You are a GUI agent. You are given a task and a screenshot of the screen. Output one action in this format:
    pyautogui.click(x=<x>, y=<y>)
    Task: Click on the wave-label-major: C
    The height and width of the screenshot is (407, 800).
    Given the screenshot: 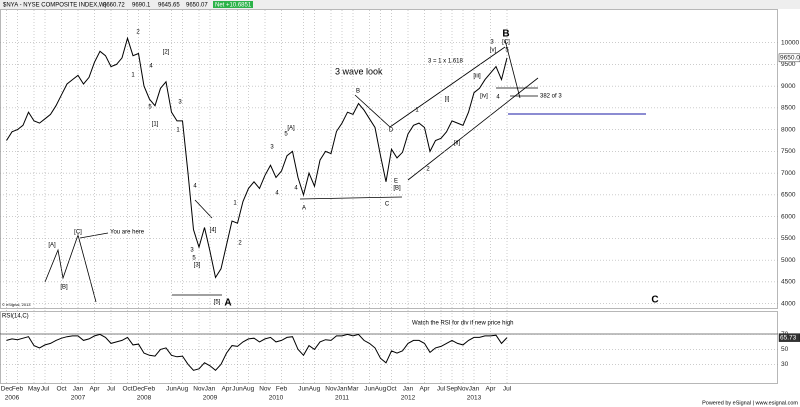 What is the action you would take?
    pyautogui.click(x=654, y=300)
    